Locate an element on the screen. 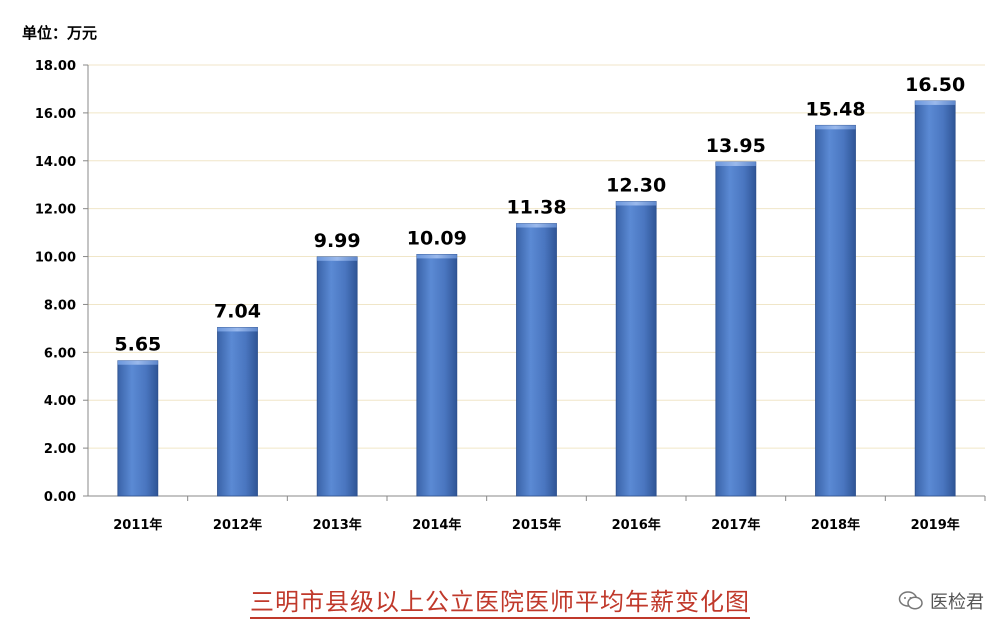 This screenshot has width=1000, height=631. watermark: 医检君 is located at coordinates (941, 601).